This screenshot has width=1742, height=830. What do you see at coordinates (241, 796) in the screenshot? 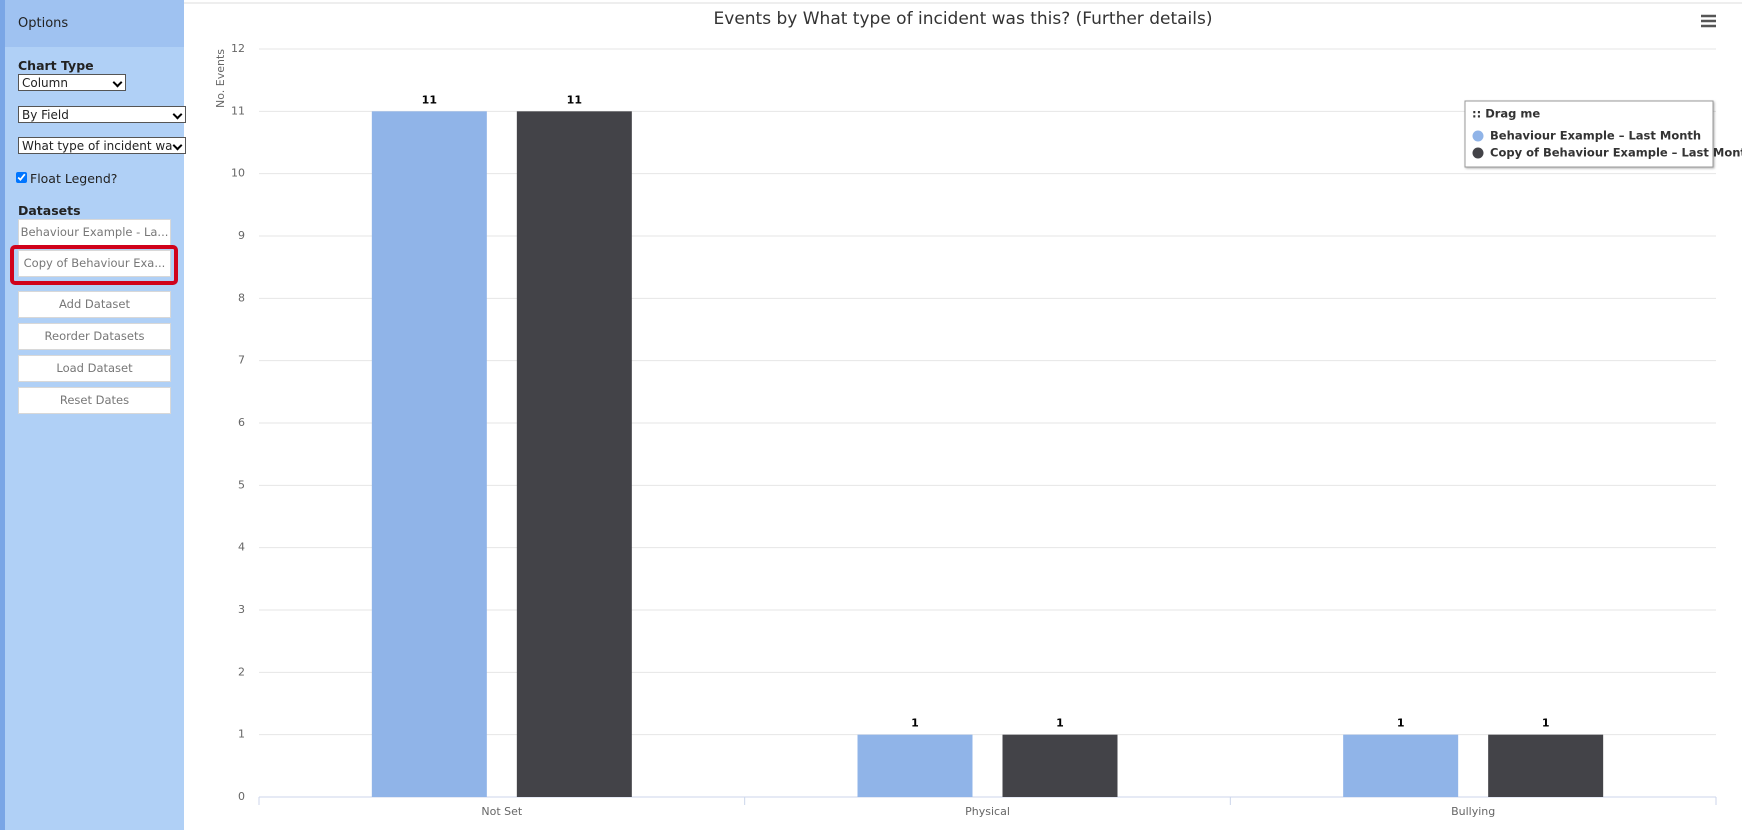
I see `y-tick-label: 0` at bounding box center [241, 796].